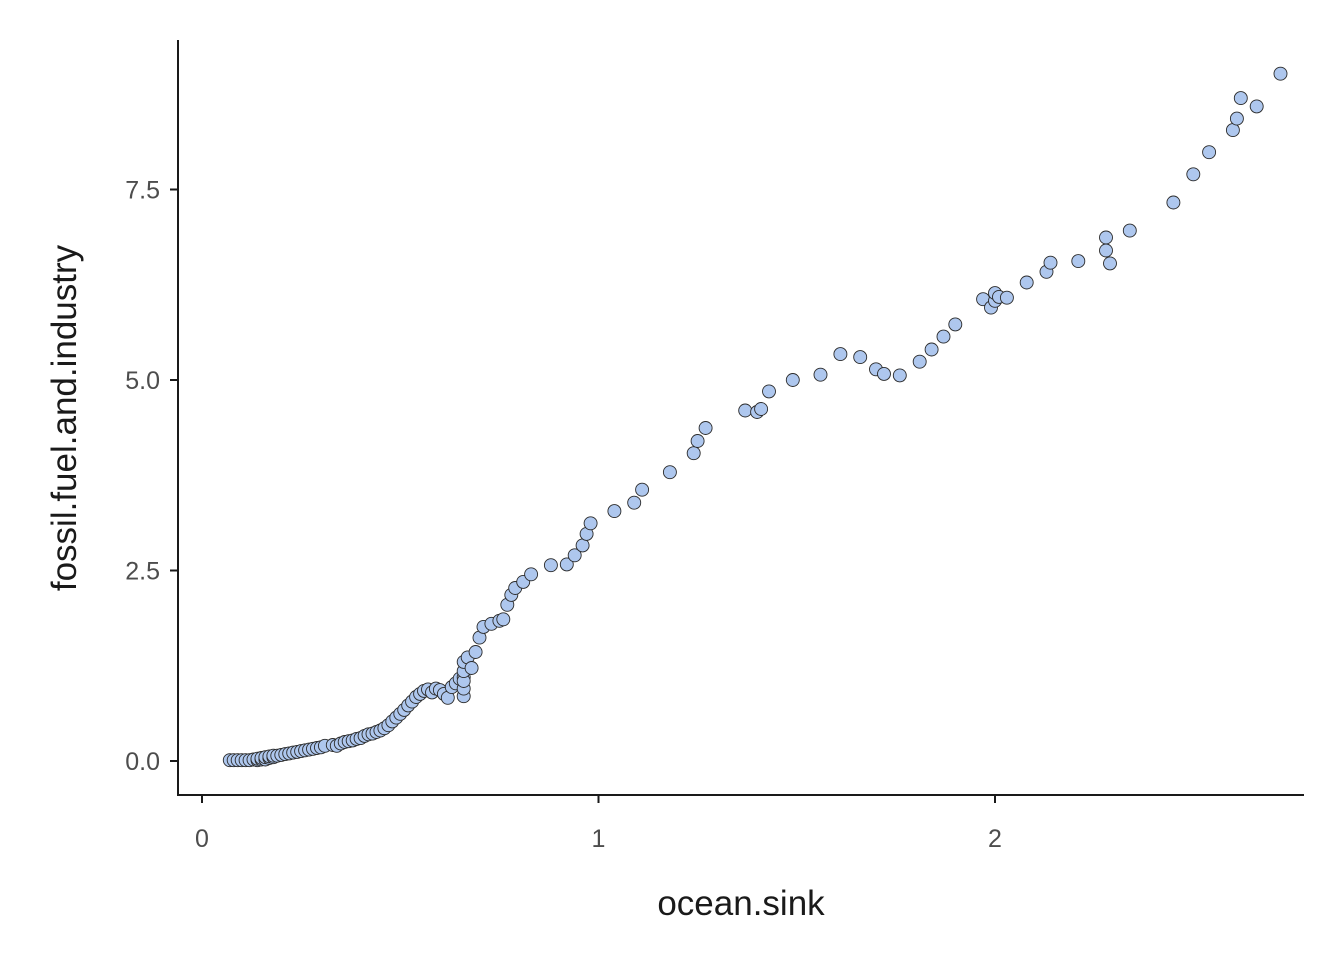 The width and height of the screenshot is (1344, 960). I want to click on y-tick-label: 7.5, so click(142, 191).